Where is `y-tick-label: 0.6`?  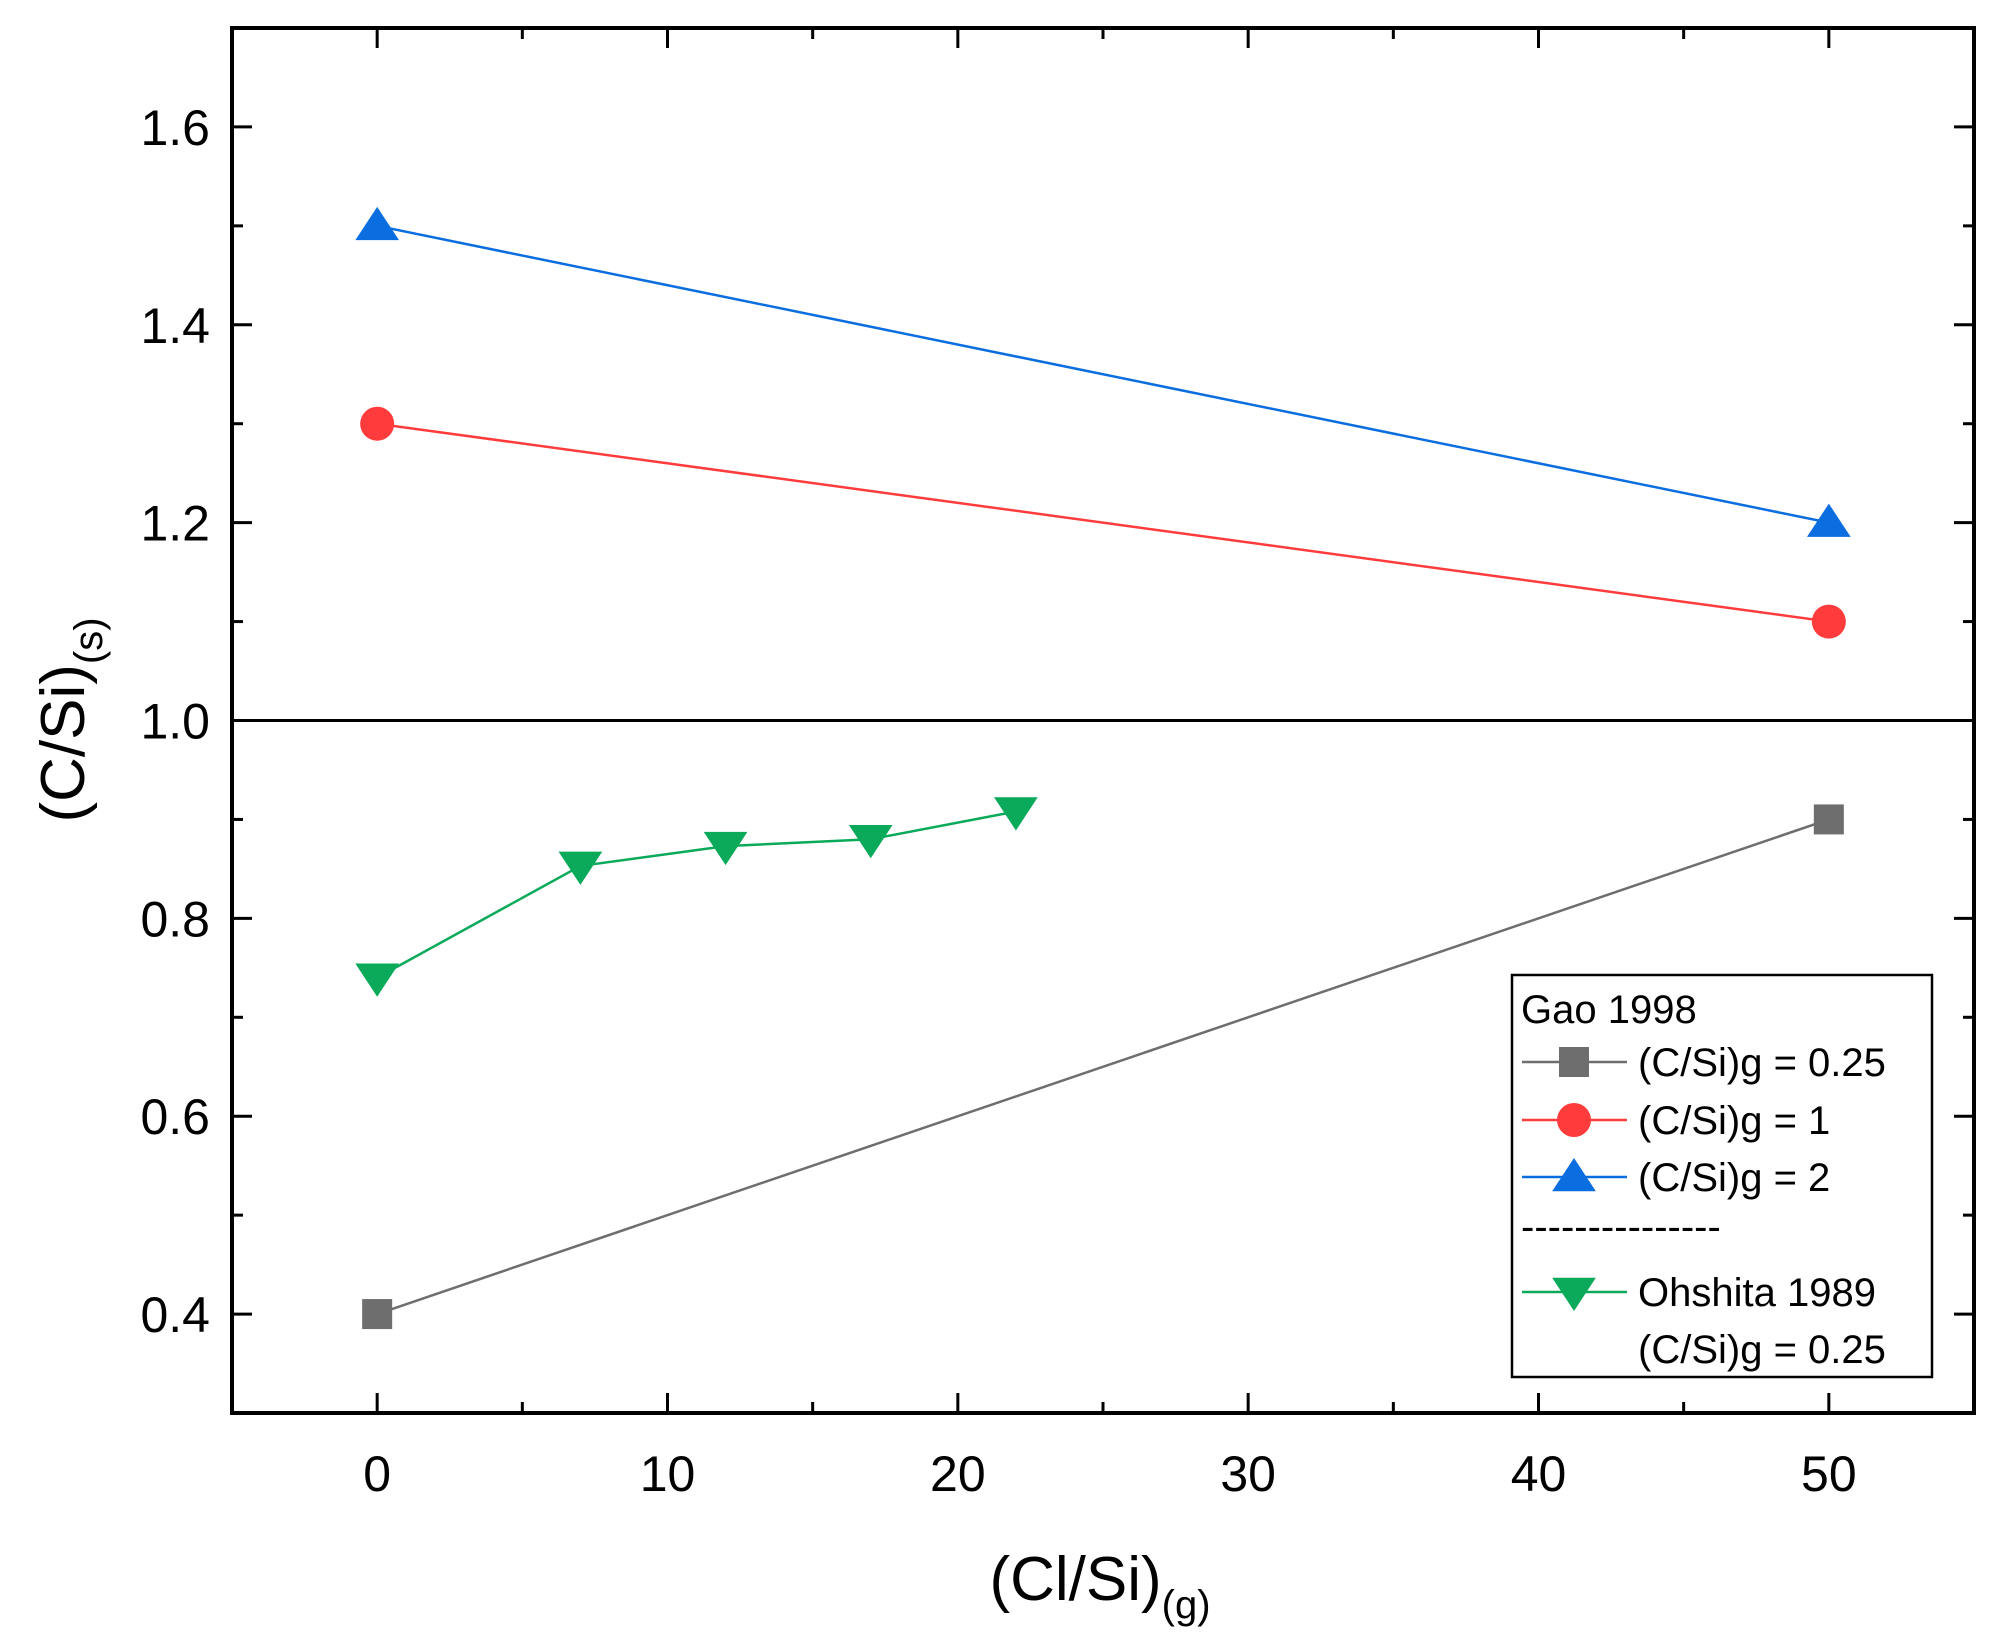 y-tick-label: 0.6 is located at coordinates (175, 1117).